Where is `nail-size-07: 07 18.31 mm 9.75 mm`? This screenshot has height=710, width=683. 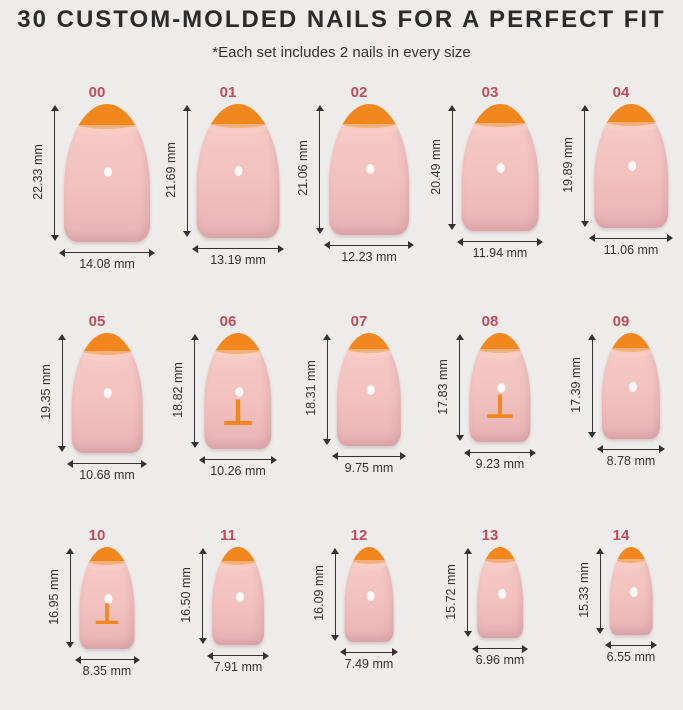
nail-size-07: 07 18.31 mm 9.75 mm is located at coordinates (359, 404).